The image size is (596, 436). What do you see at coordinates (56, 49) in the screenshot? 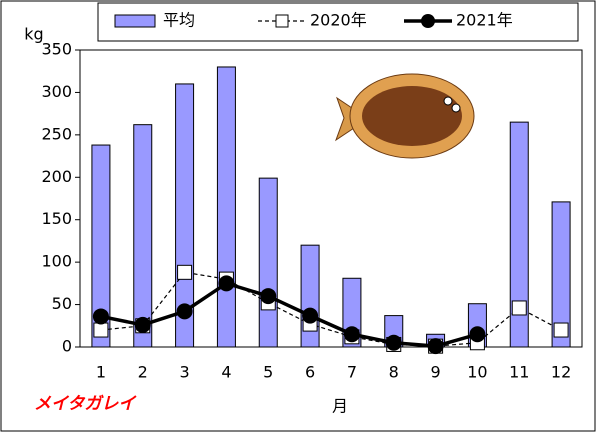
I see `y-tick-label: 350` at bounding box center [56, 49].